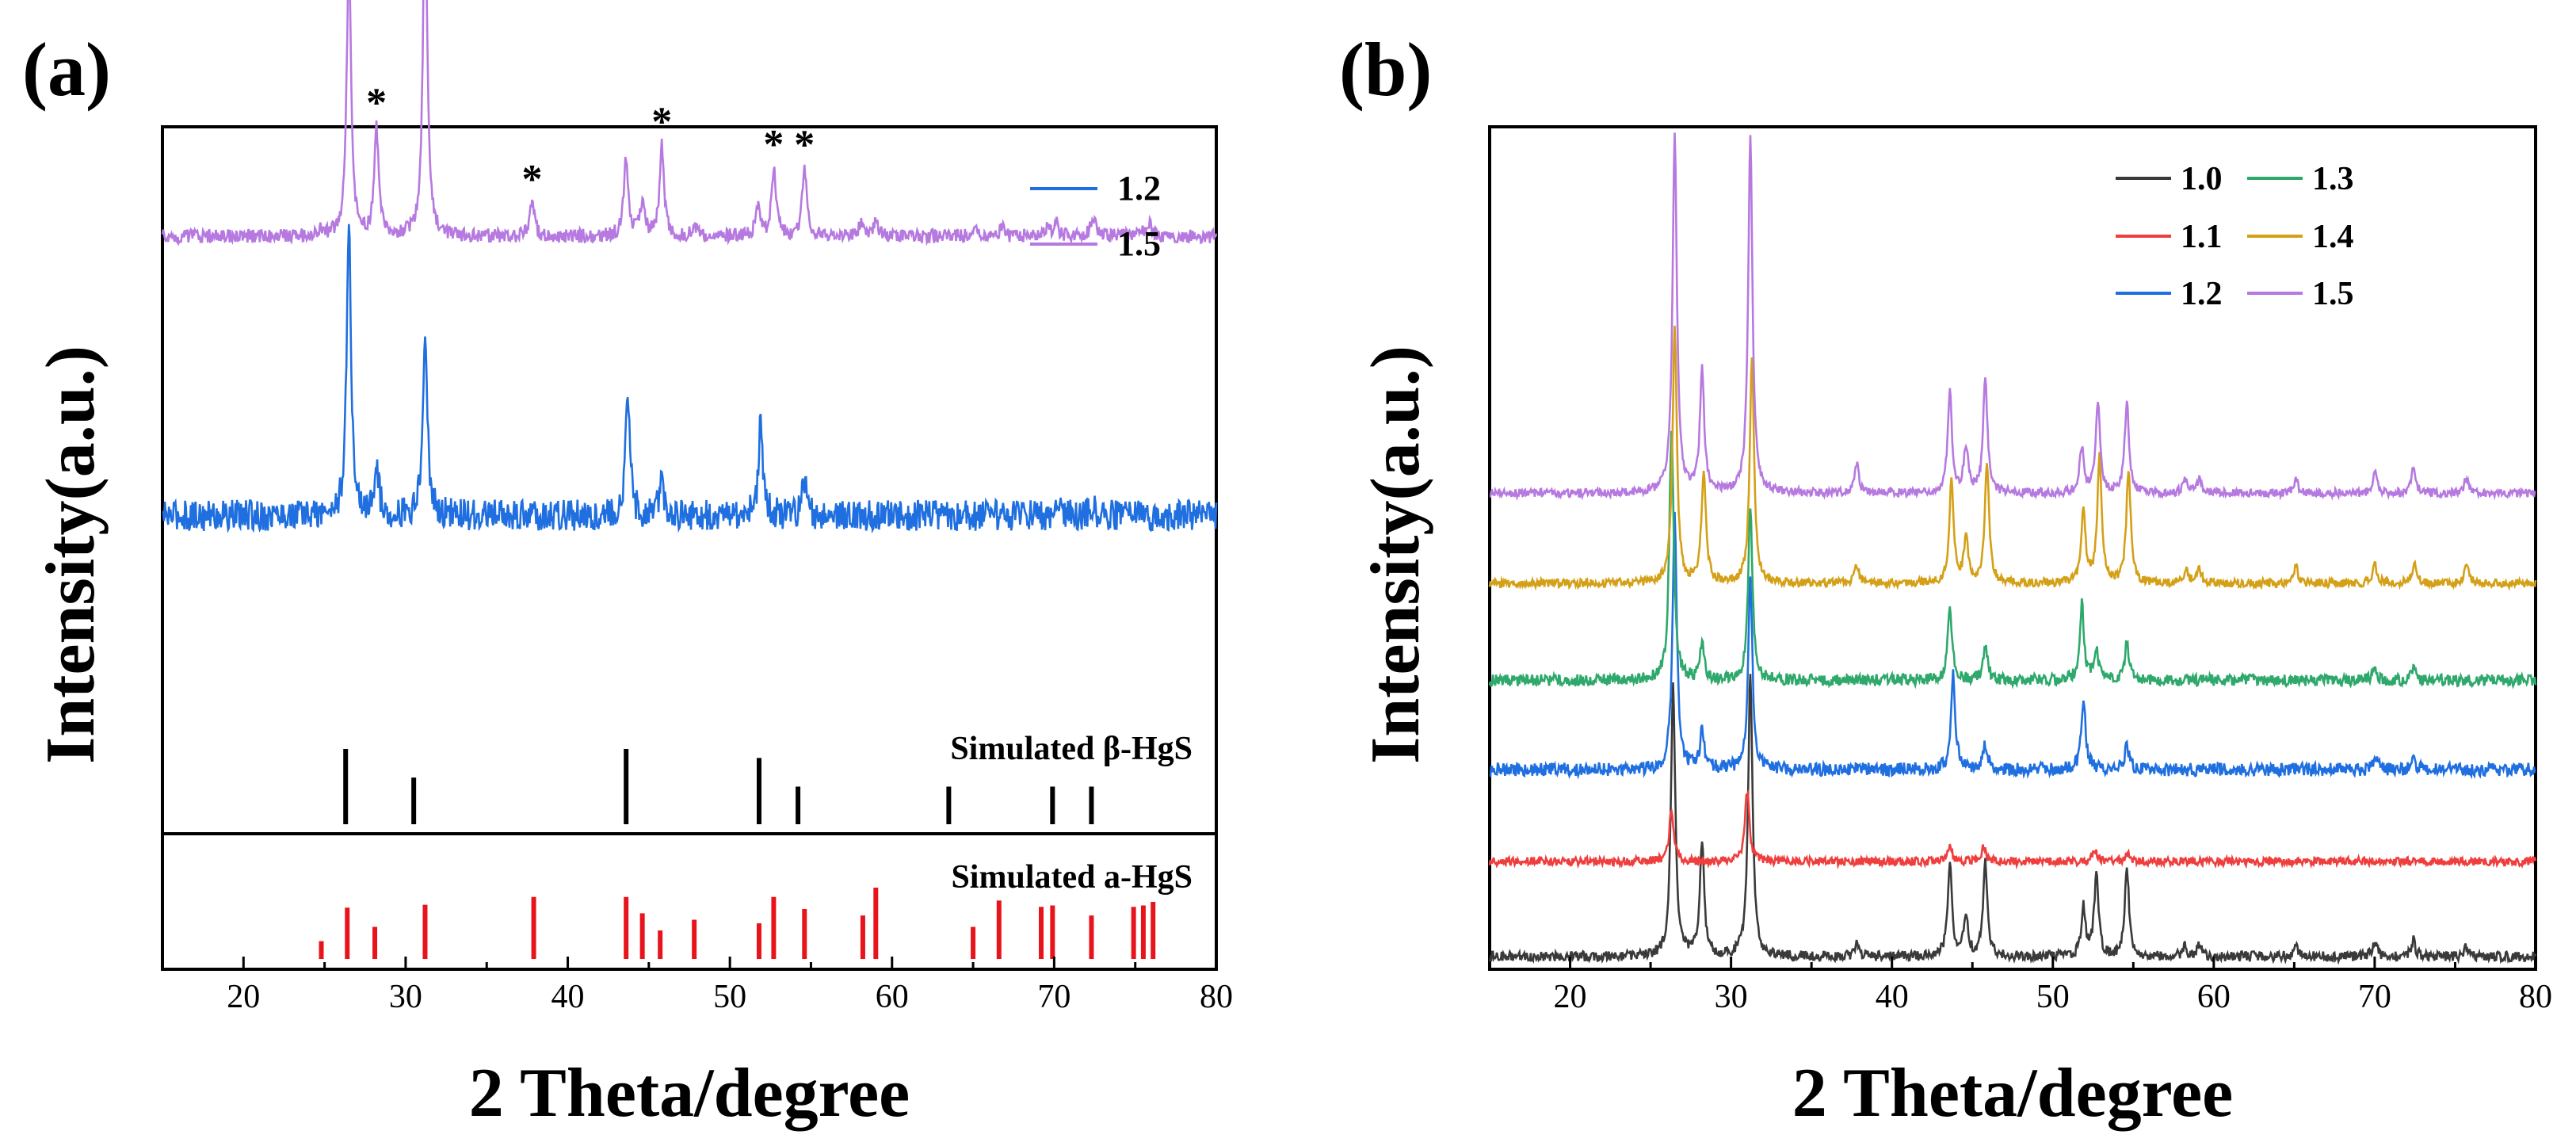 The width and height of the screenshot is (2576, 1146). I want to click on panel-a-legend: 1.2 1.5, so click(1095, 216).